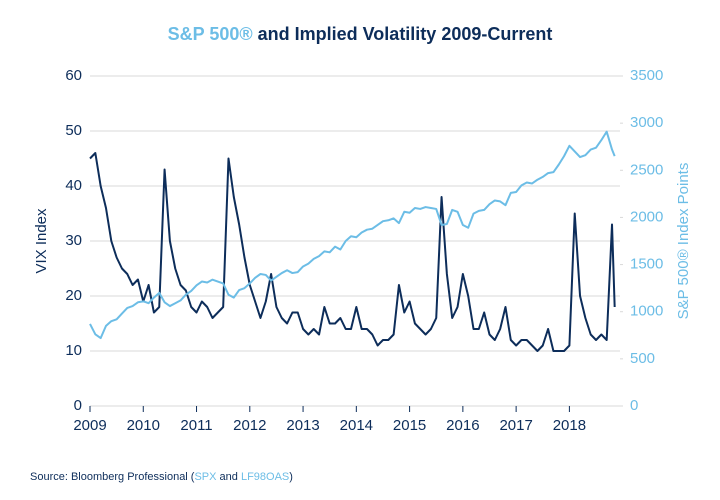 The height and width of the screenshot is (500, 720). I want to click on x-tick-label: 2009, so click(89, 425).